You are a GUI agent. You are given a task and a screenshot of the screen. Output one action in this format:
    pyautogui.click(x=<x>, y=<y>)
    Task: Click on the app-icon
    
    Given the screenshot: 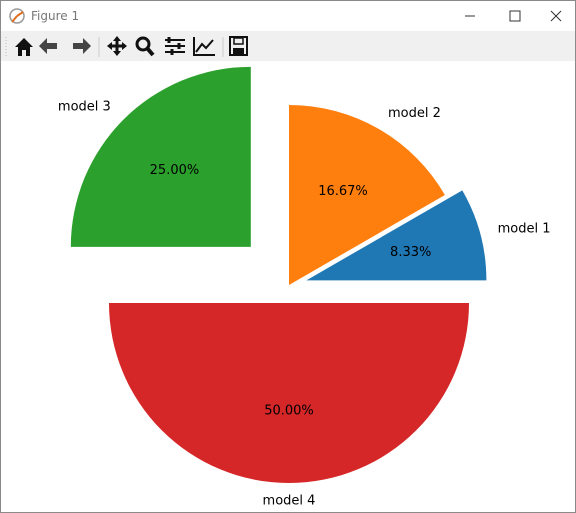 What is the action you would take?
    pyautogui.click(x=17, y=16)
    